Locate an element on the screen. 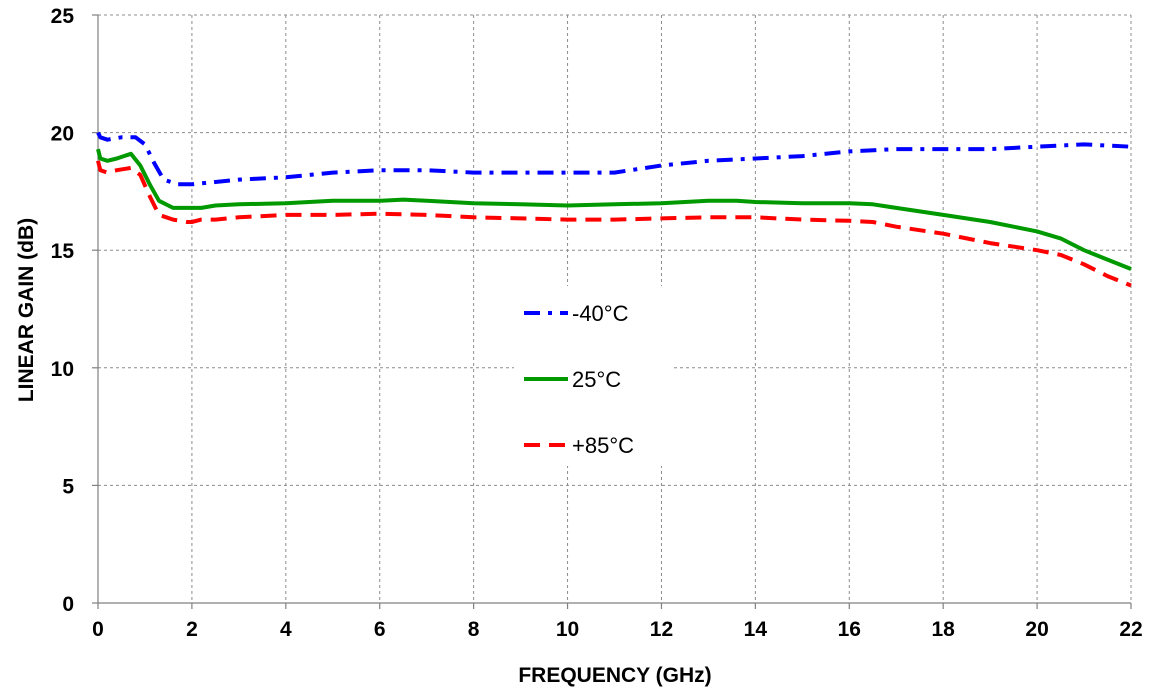 The image size is (1154, 695). y-tick-label: 25 is located at coordinates (63, 16).